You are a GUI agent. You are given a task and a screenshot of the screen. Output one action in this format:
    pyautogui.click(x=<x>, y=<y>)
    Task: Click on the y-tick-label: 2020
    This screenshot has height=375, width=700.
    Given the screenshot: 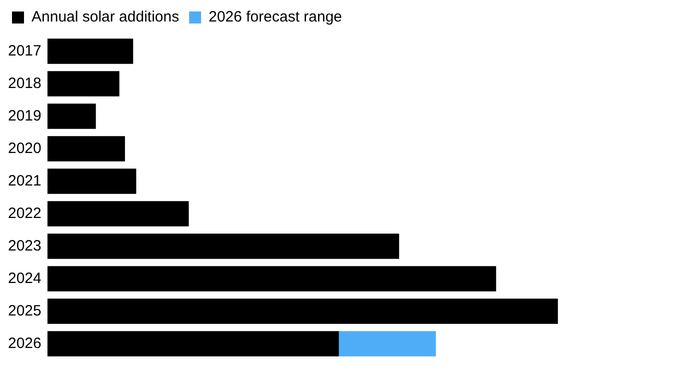 What is the action you would take?
    pyautogui.click(x=25, y=148)
    